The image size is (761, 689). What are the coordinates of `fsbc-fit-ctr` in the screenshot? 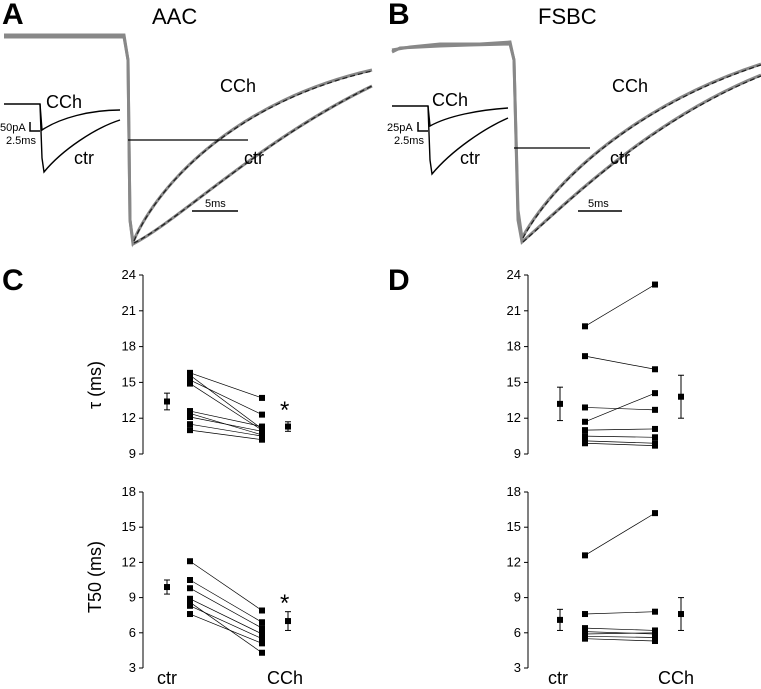 It's located at (641, 159).